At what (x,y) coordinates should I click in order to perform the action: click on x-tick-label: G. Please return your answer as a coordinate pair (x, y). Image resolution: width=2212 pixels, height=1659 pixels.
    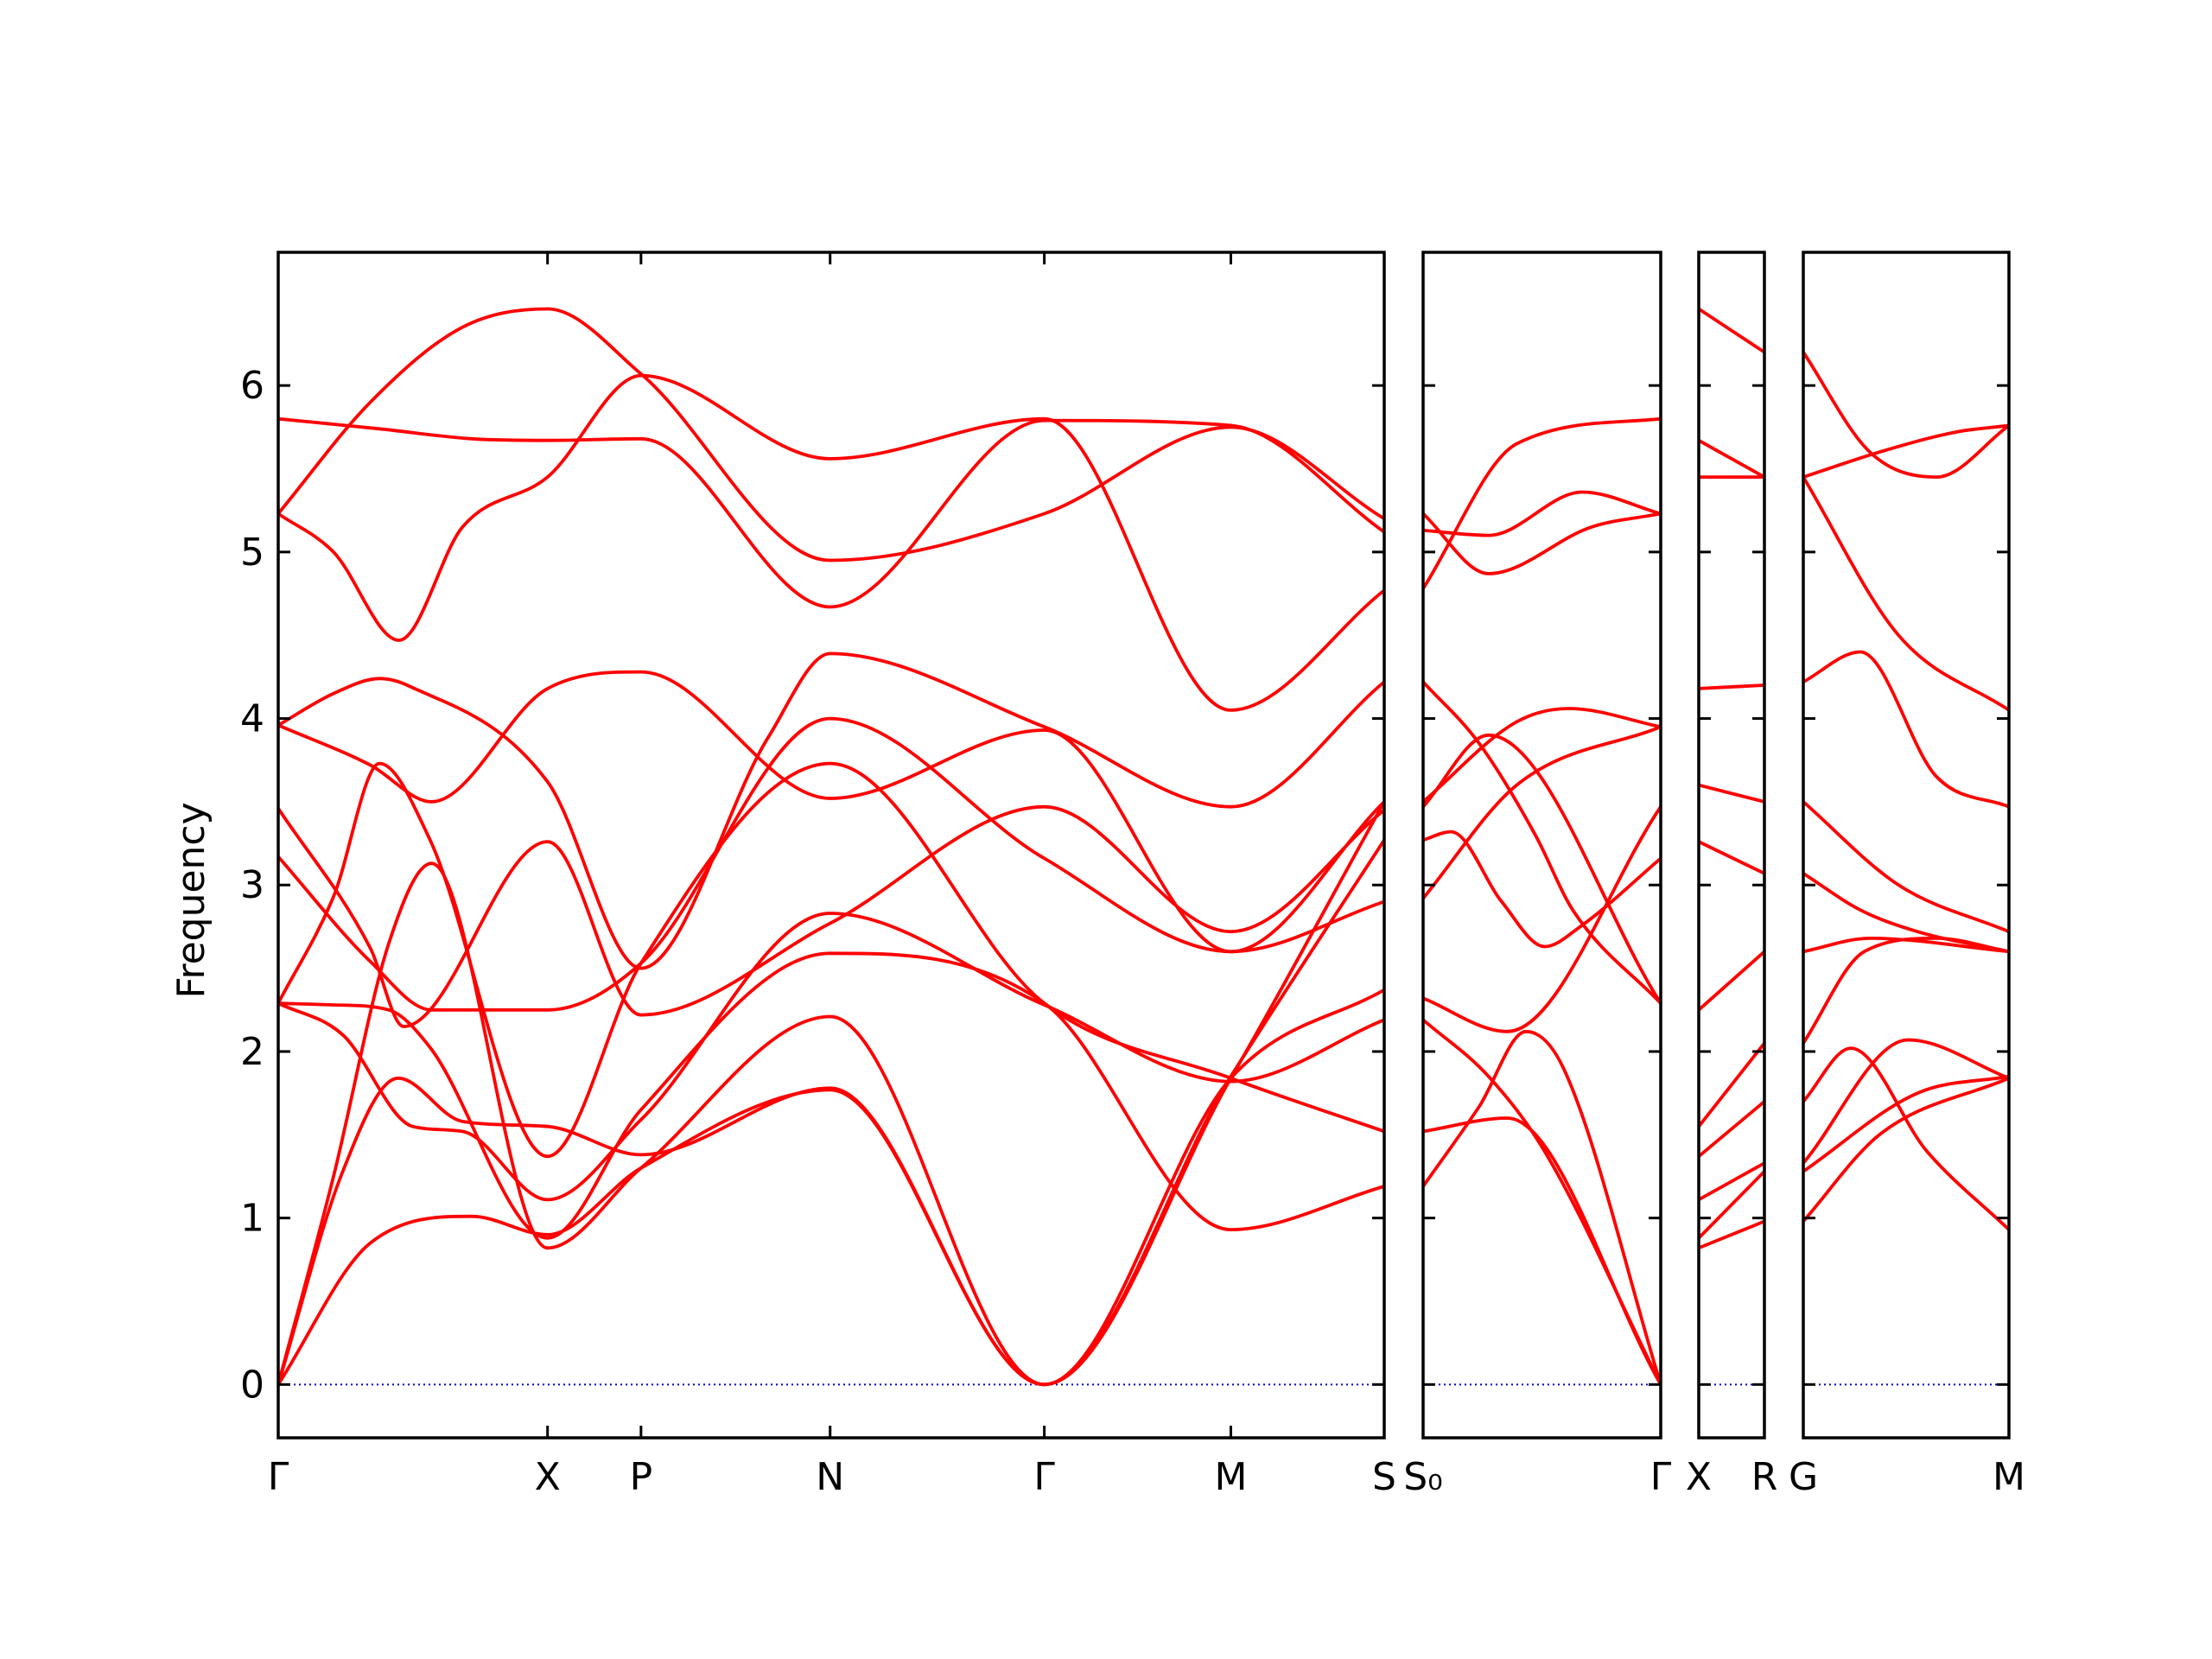
    Looking at the image, I should click on (1803, 1477).